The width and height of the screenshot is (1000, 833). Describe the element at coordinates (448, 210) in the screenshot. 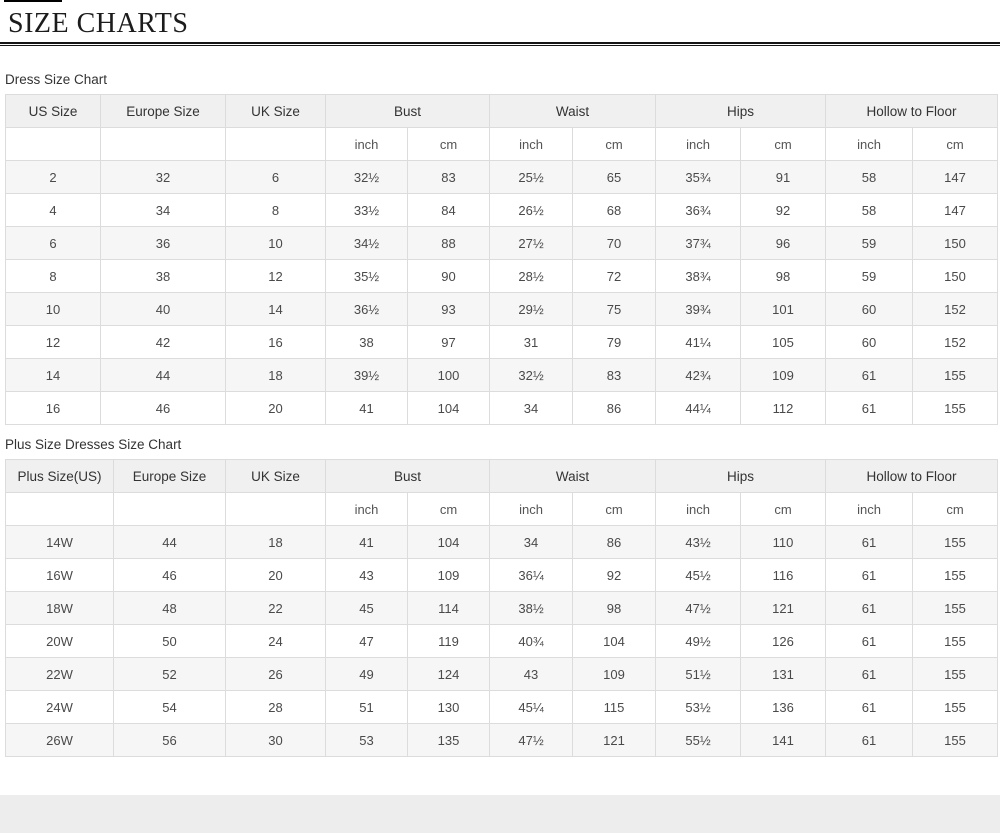

I see `table-cell: 84` at that location.